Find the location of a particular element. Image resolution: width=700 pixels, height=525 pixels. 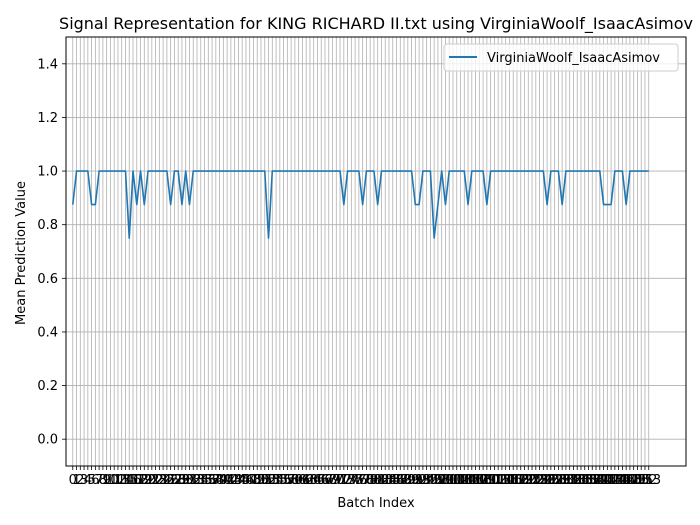

x-tick-label: 12 is located at coordinates (118, 480).